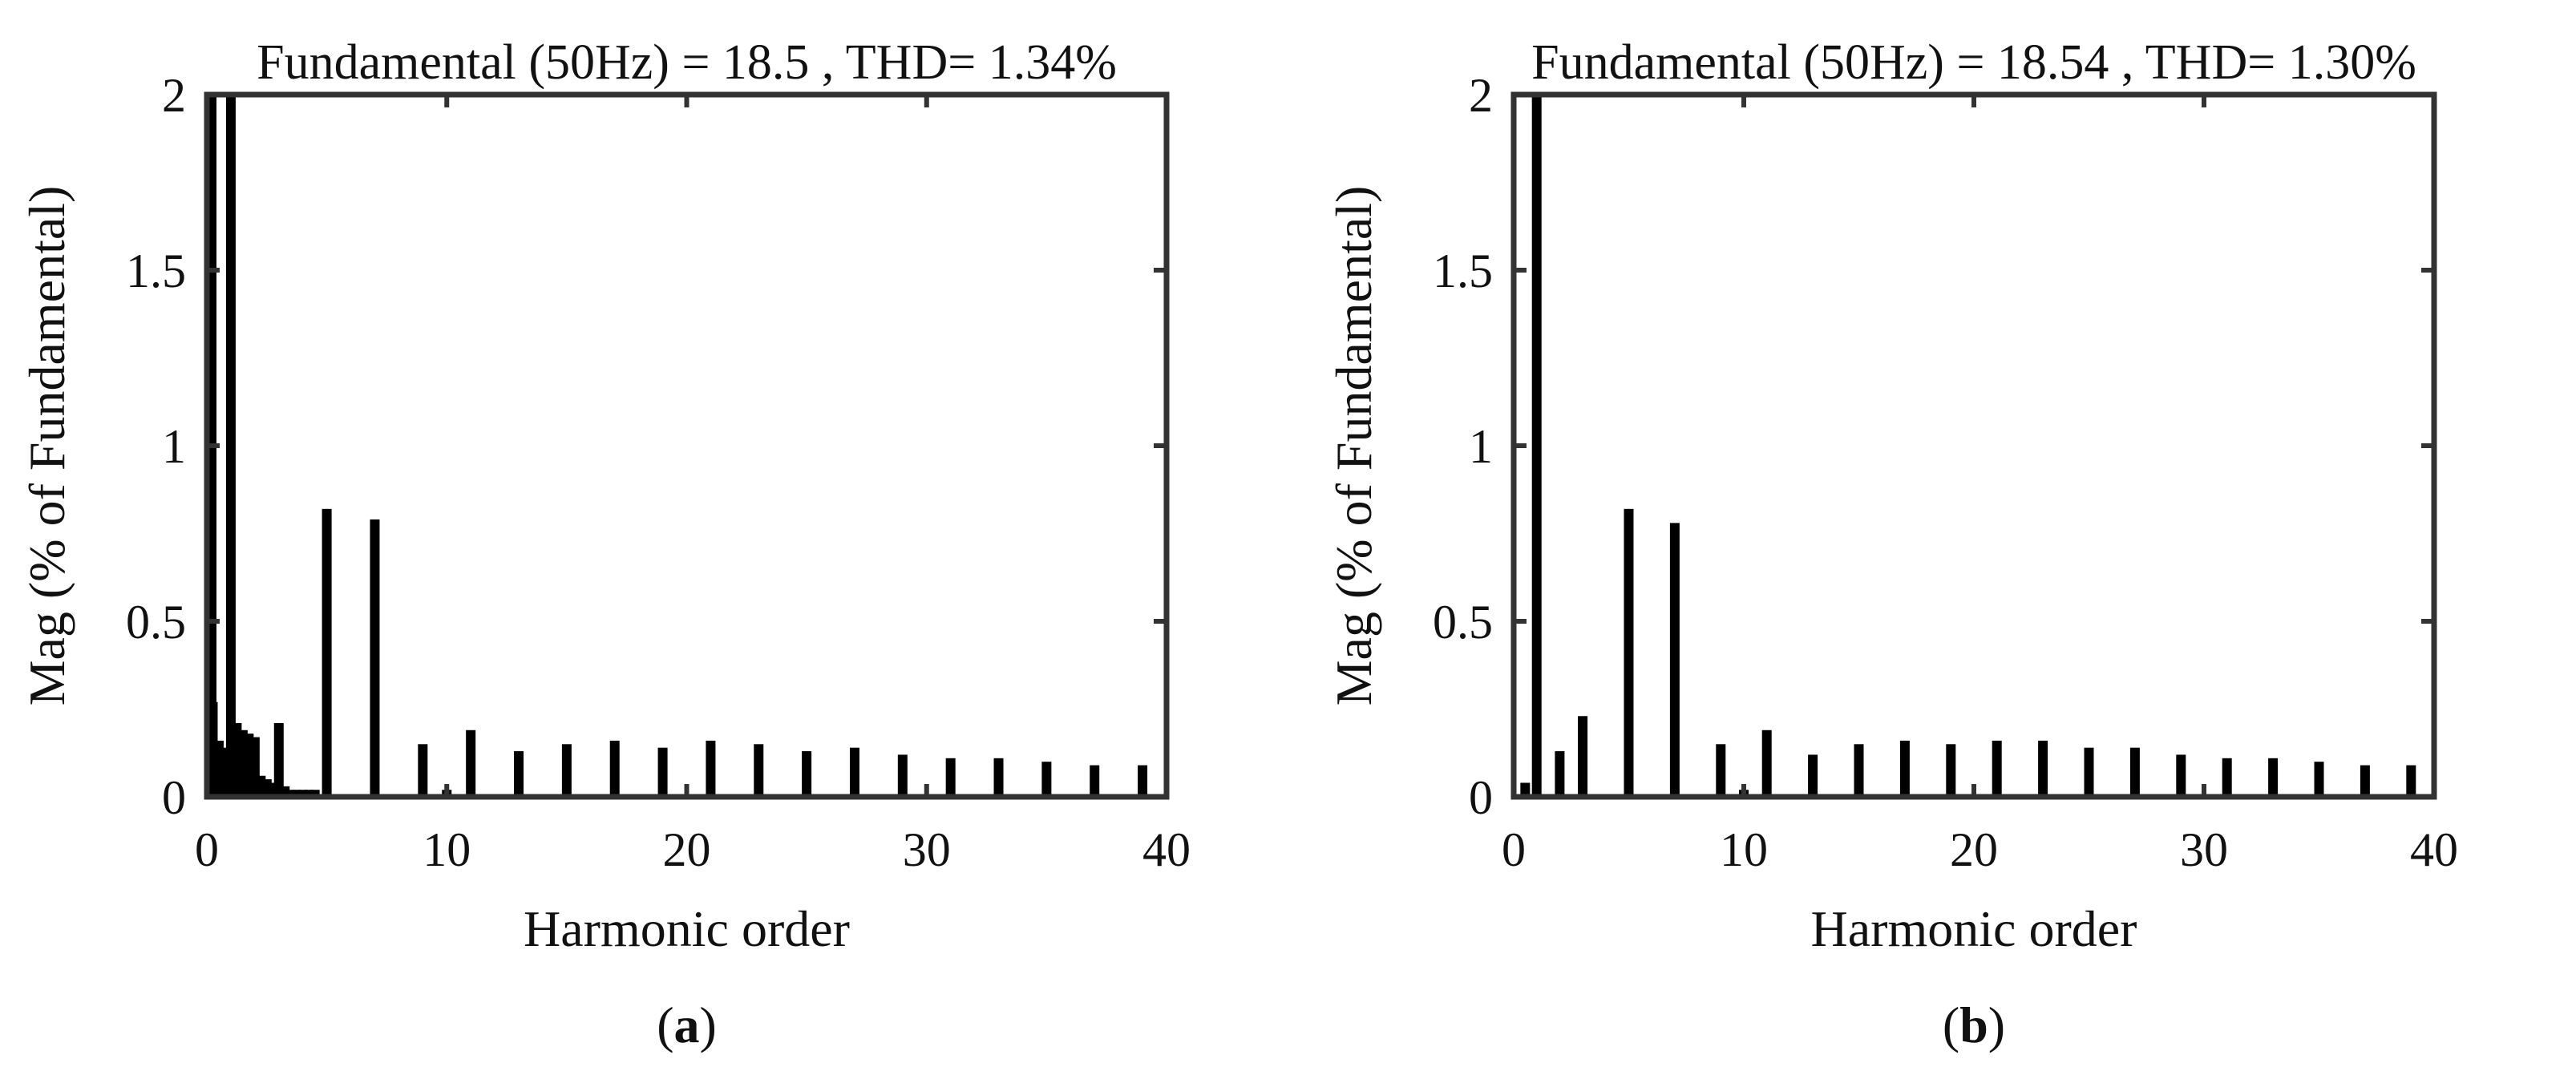  I want to click on panel-label: a, so click(687, 1024).